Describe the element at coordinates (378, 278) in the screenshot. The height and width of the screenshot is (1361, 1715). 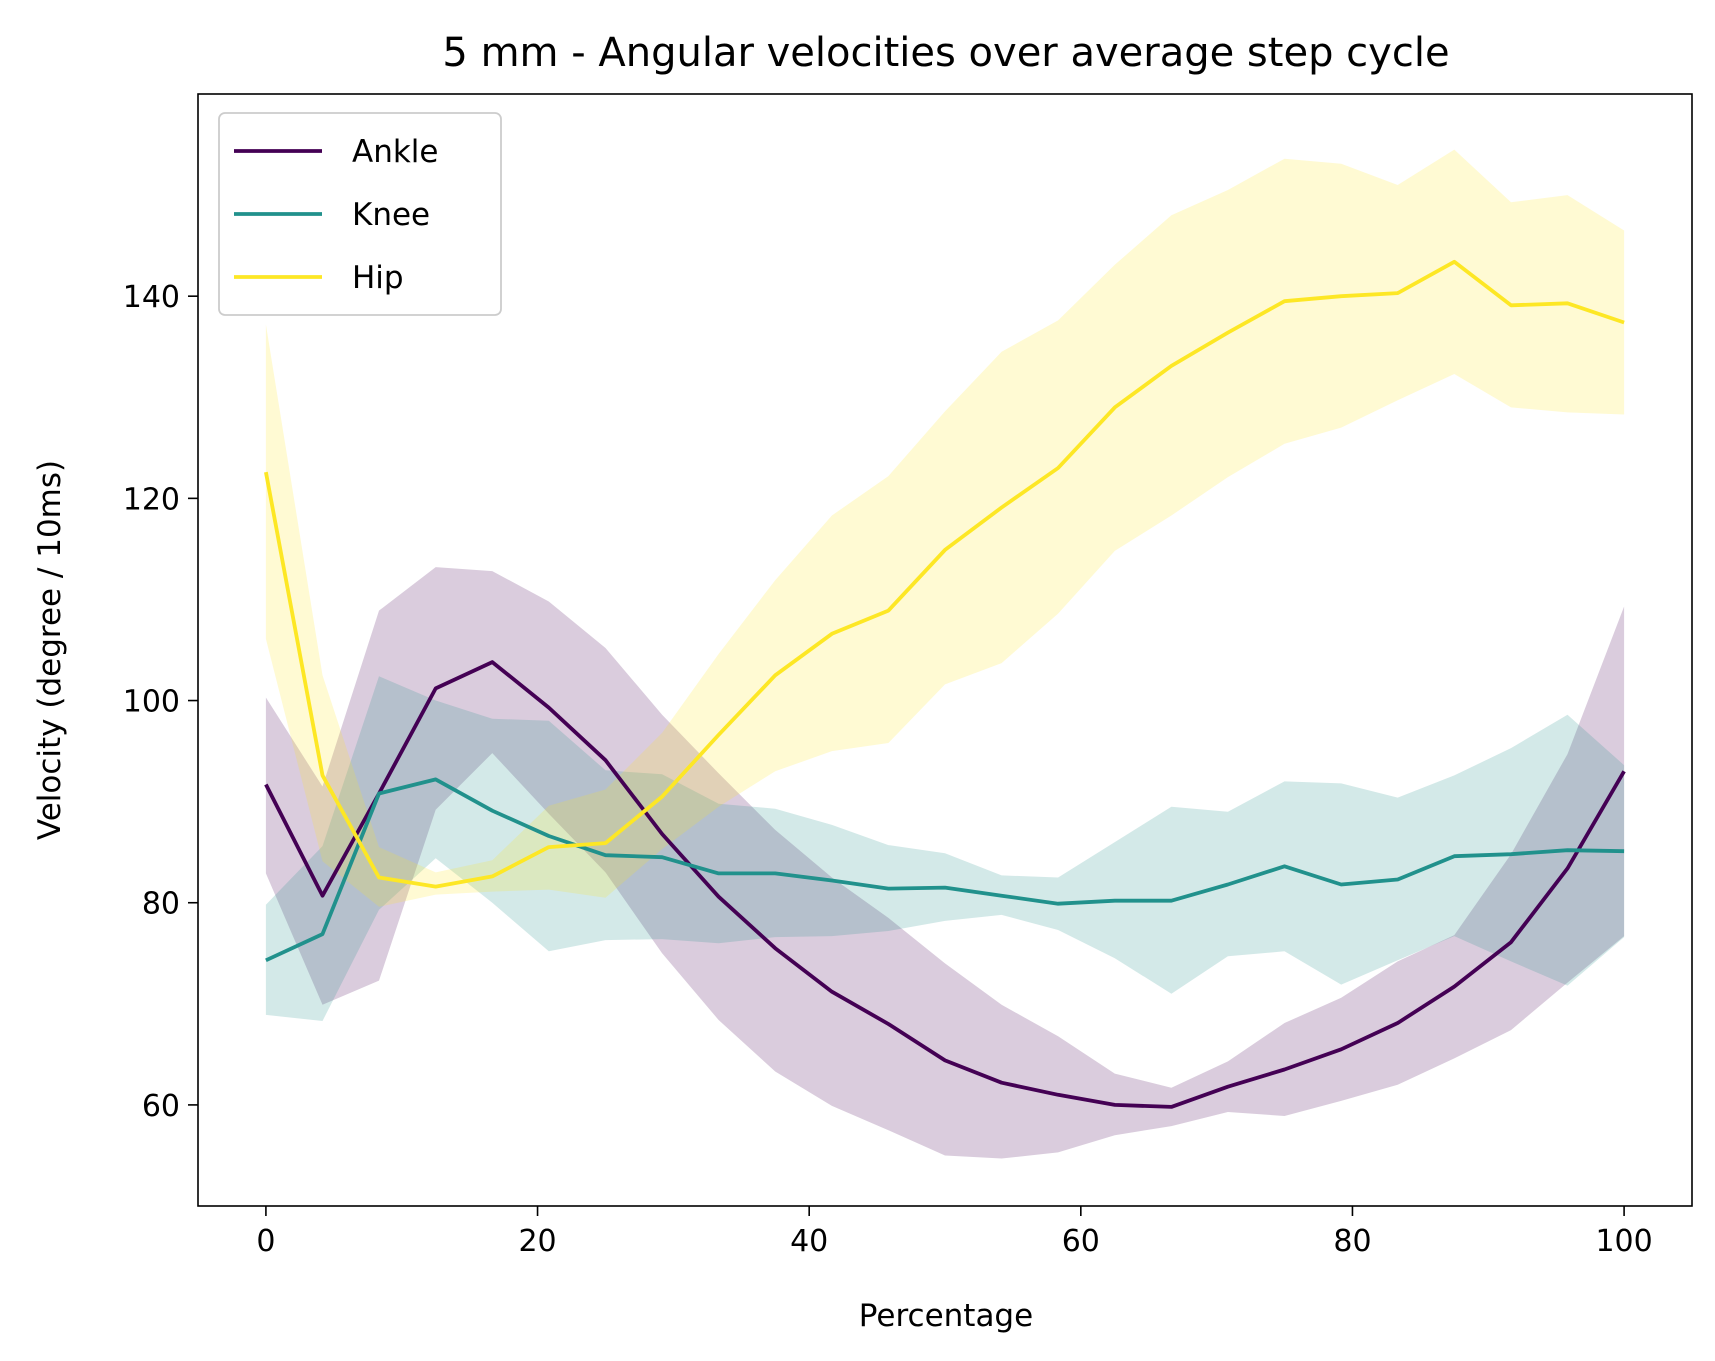
I see `legend-label-hip: Hip` at that location.